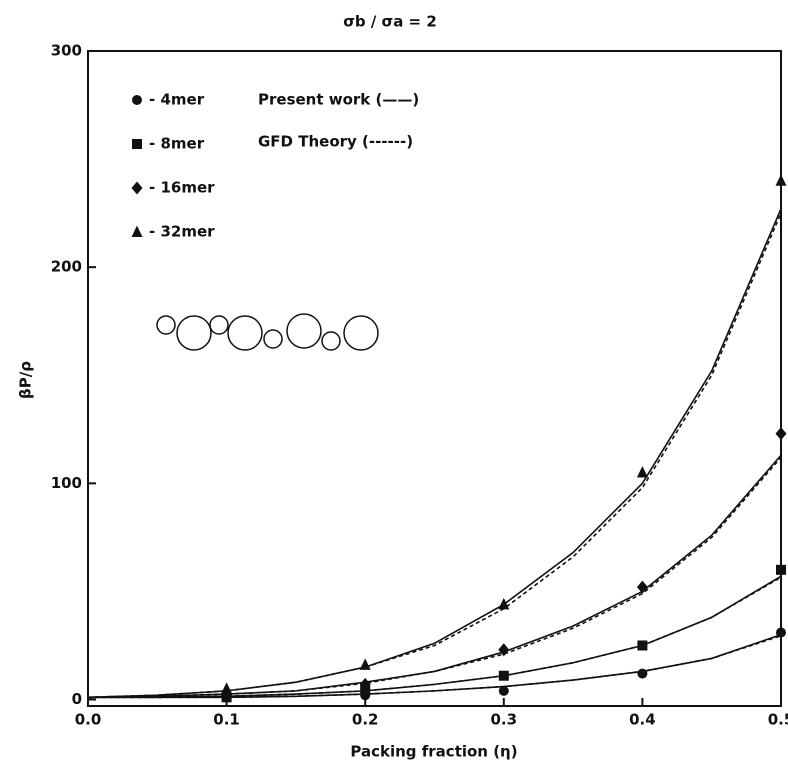 The image size is (788, 771). I want to click on x-tick-label: 0.4, so click(642, 720).